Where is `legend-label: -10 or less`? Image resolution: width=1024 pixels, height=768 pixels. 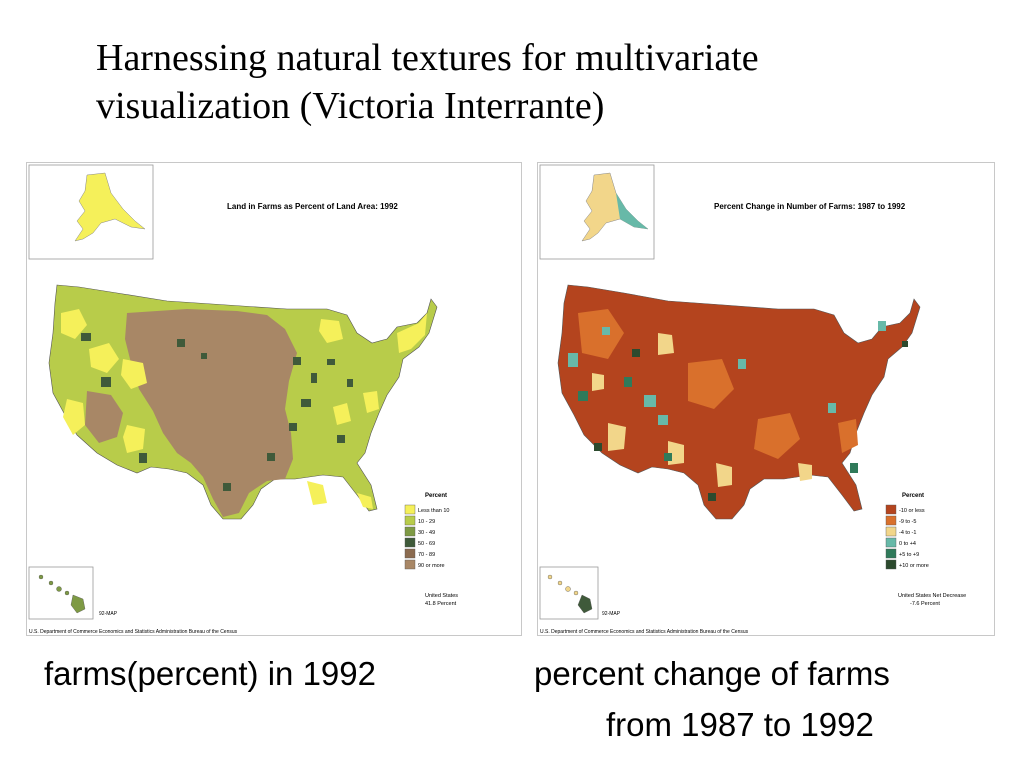
legend-label: -10 or less is located at coordinates (912, 511).